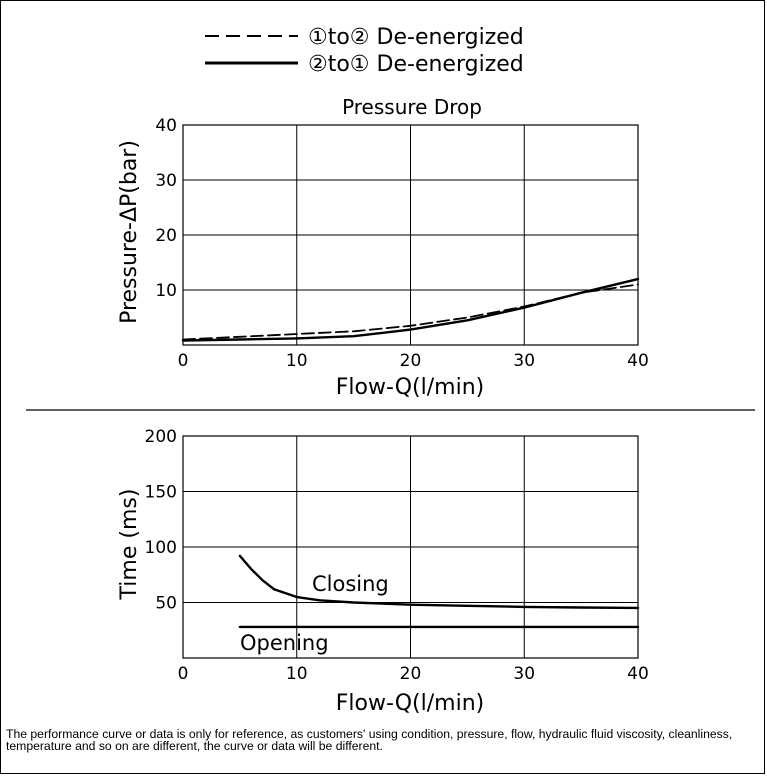 The height and width of the screenshot is (776, 767). What do you see at coordinates (166, 604) in the screenshot?
I see `y-tick-label: 50` at bounding box center [166, 604].